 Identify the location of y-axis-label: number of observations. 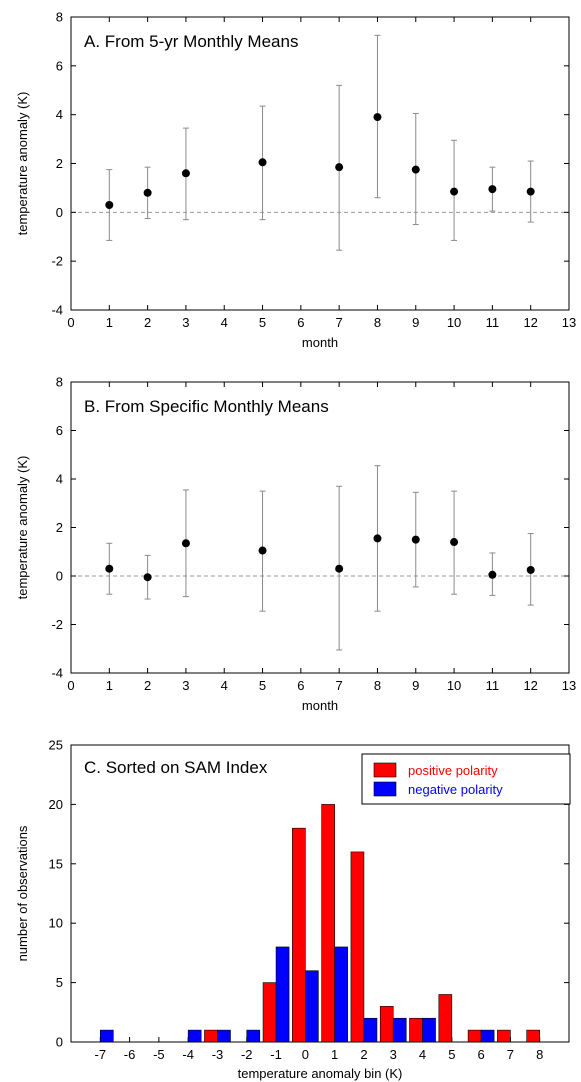
(22, 893).